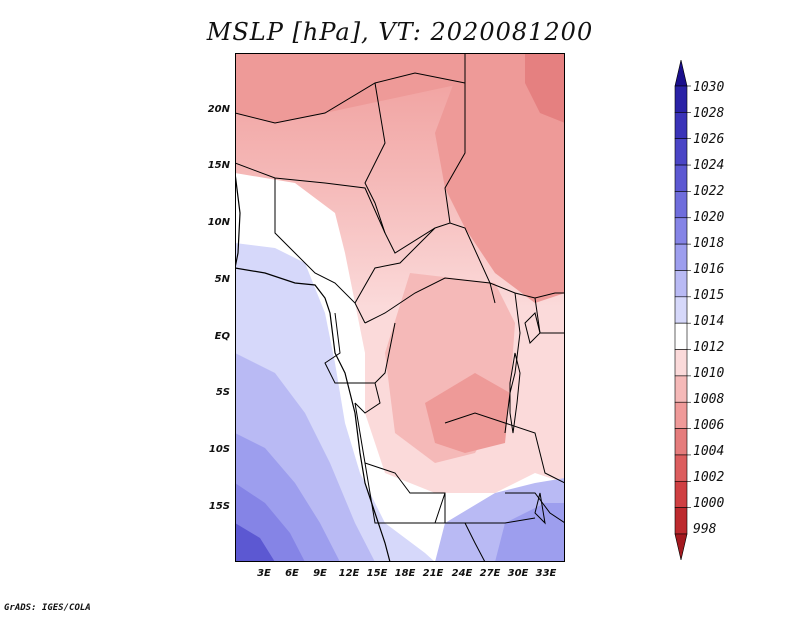 The height and width of the screenshot is (618, 800). What do you see at coordinates (709, 373) in the screenshot?
I see `colorbar-label-1010: 1010` at bounding box center [709, 373].